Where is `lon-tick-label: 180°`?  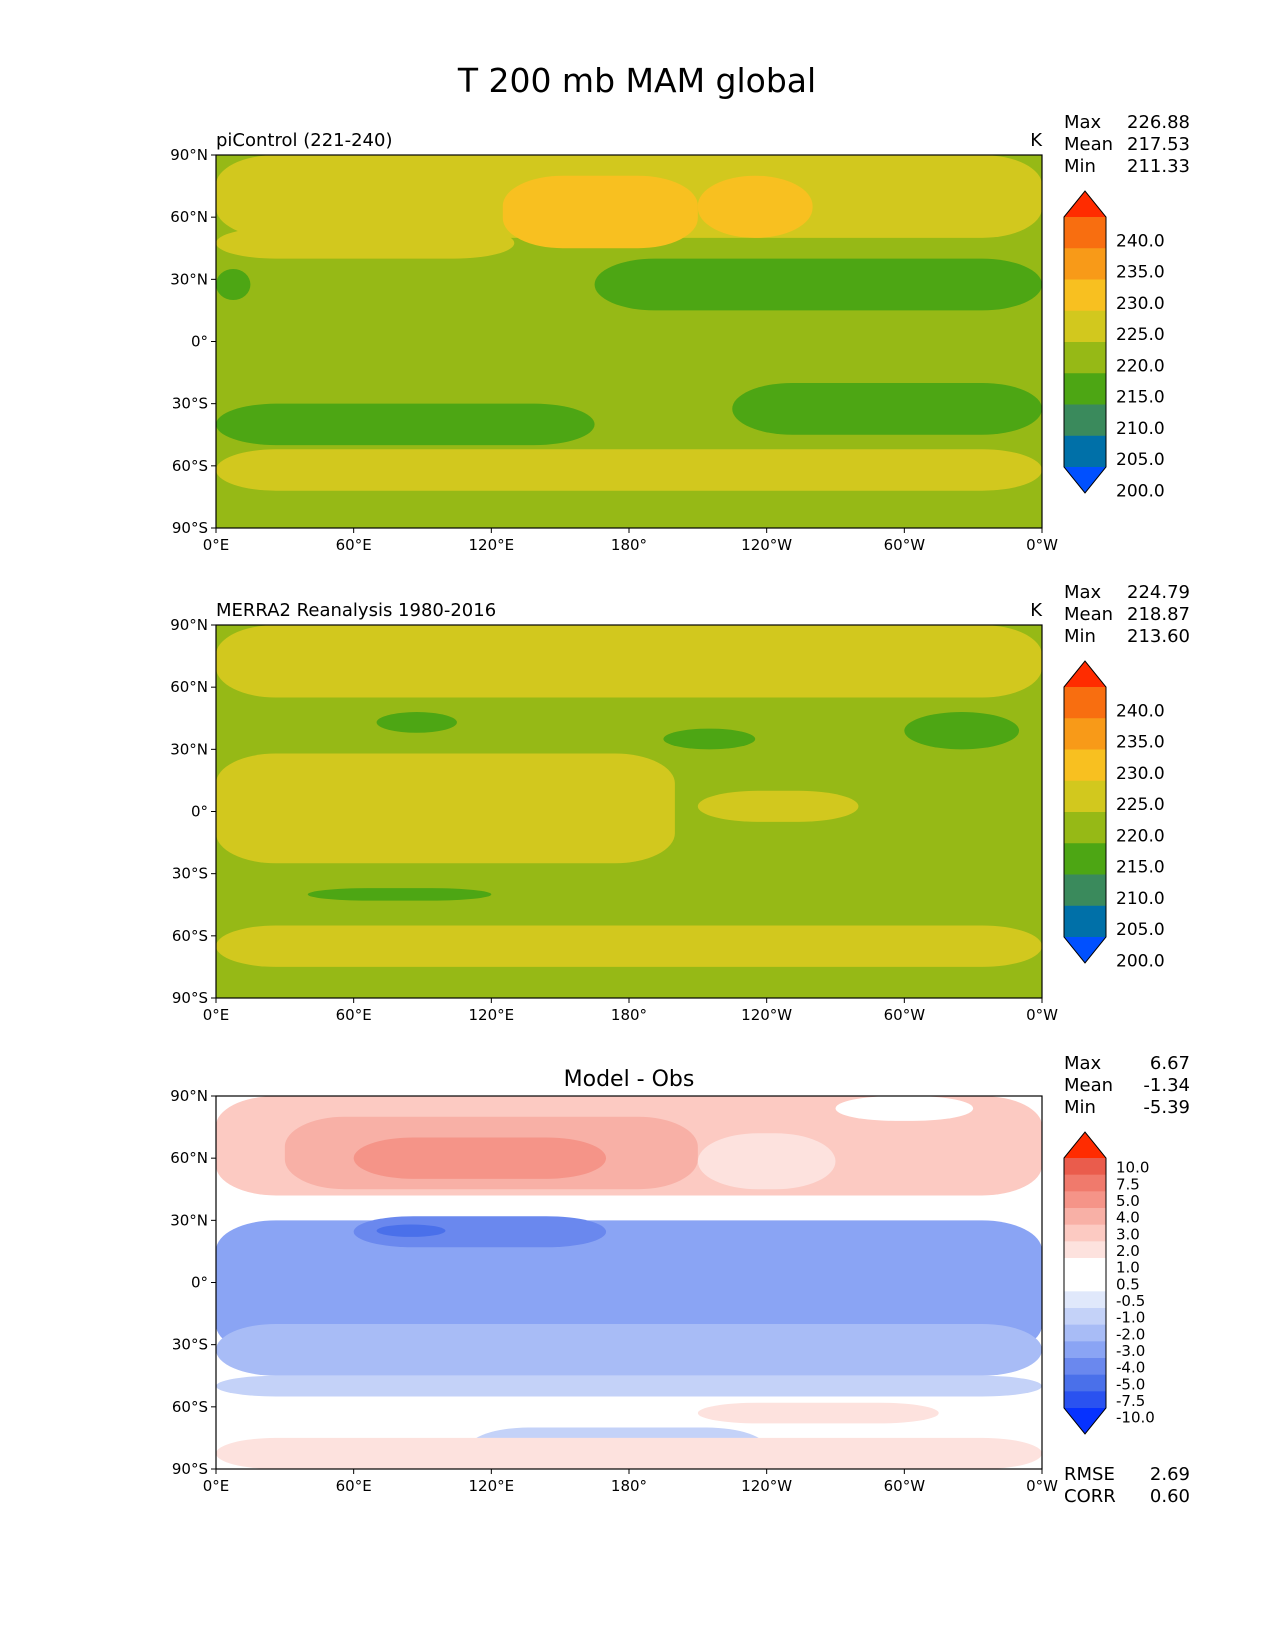 lon-tick-label: 180° is located at coordinates (629, 1015).